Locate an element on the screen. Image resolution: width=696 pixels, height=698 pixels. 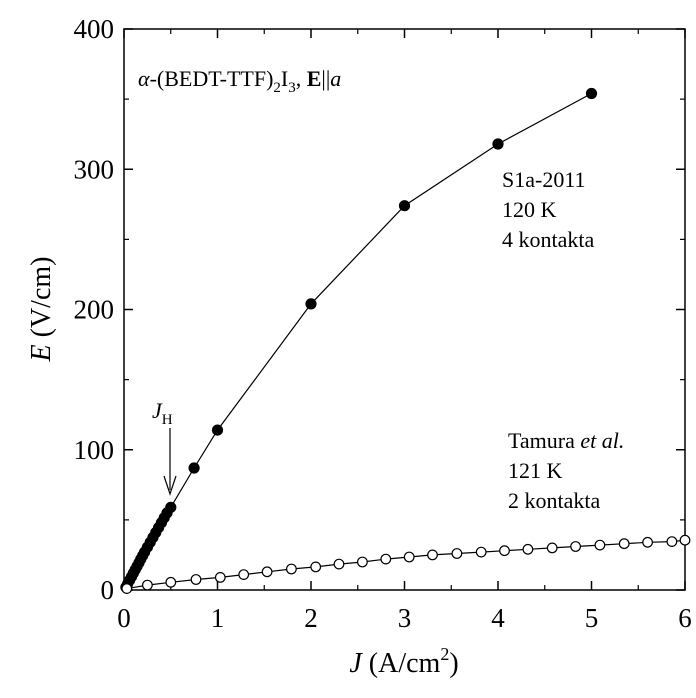
sample-annotation: S1a-2011 120 K 4 kontakta is located at coordinates (548, 209).